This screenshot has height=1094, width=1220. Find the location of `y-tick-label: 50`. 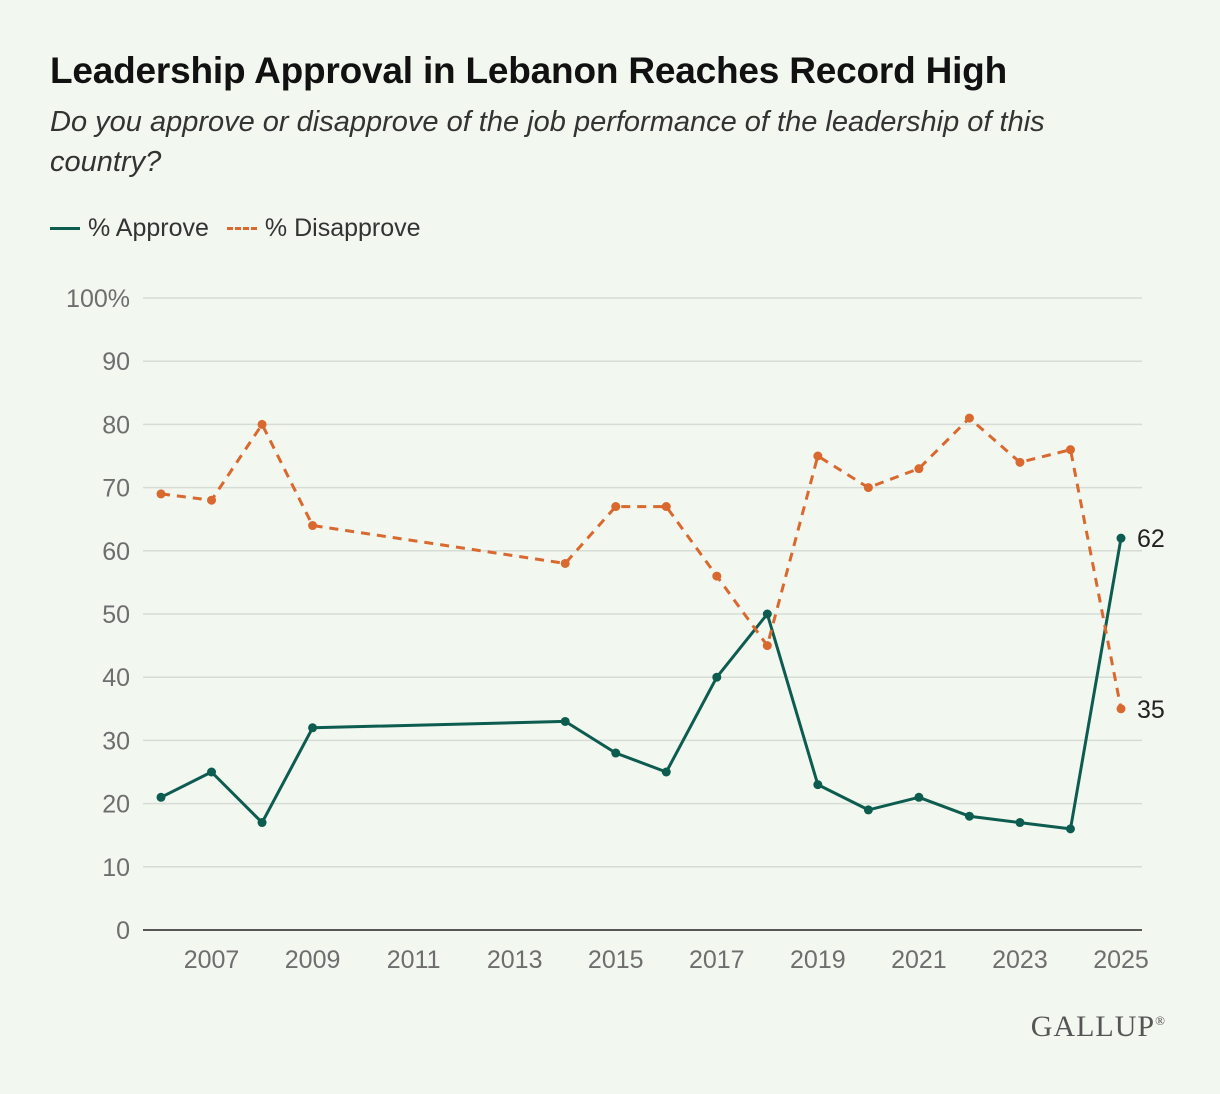

y-tick-label: 50 is located at coordinates (116, 615).